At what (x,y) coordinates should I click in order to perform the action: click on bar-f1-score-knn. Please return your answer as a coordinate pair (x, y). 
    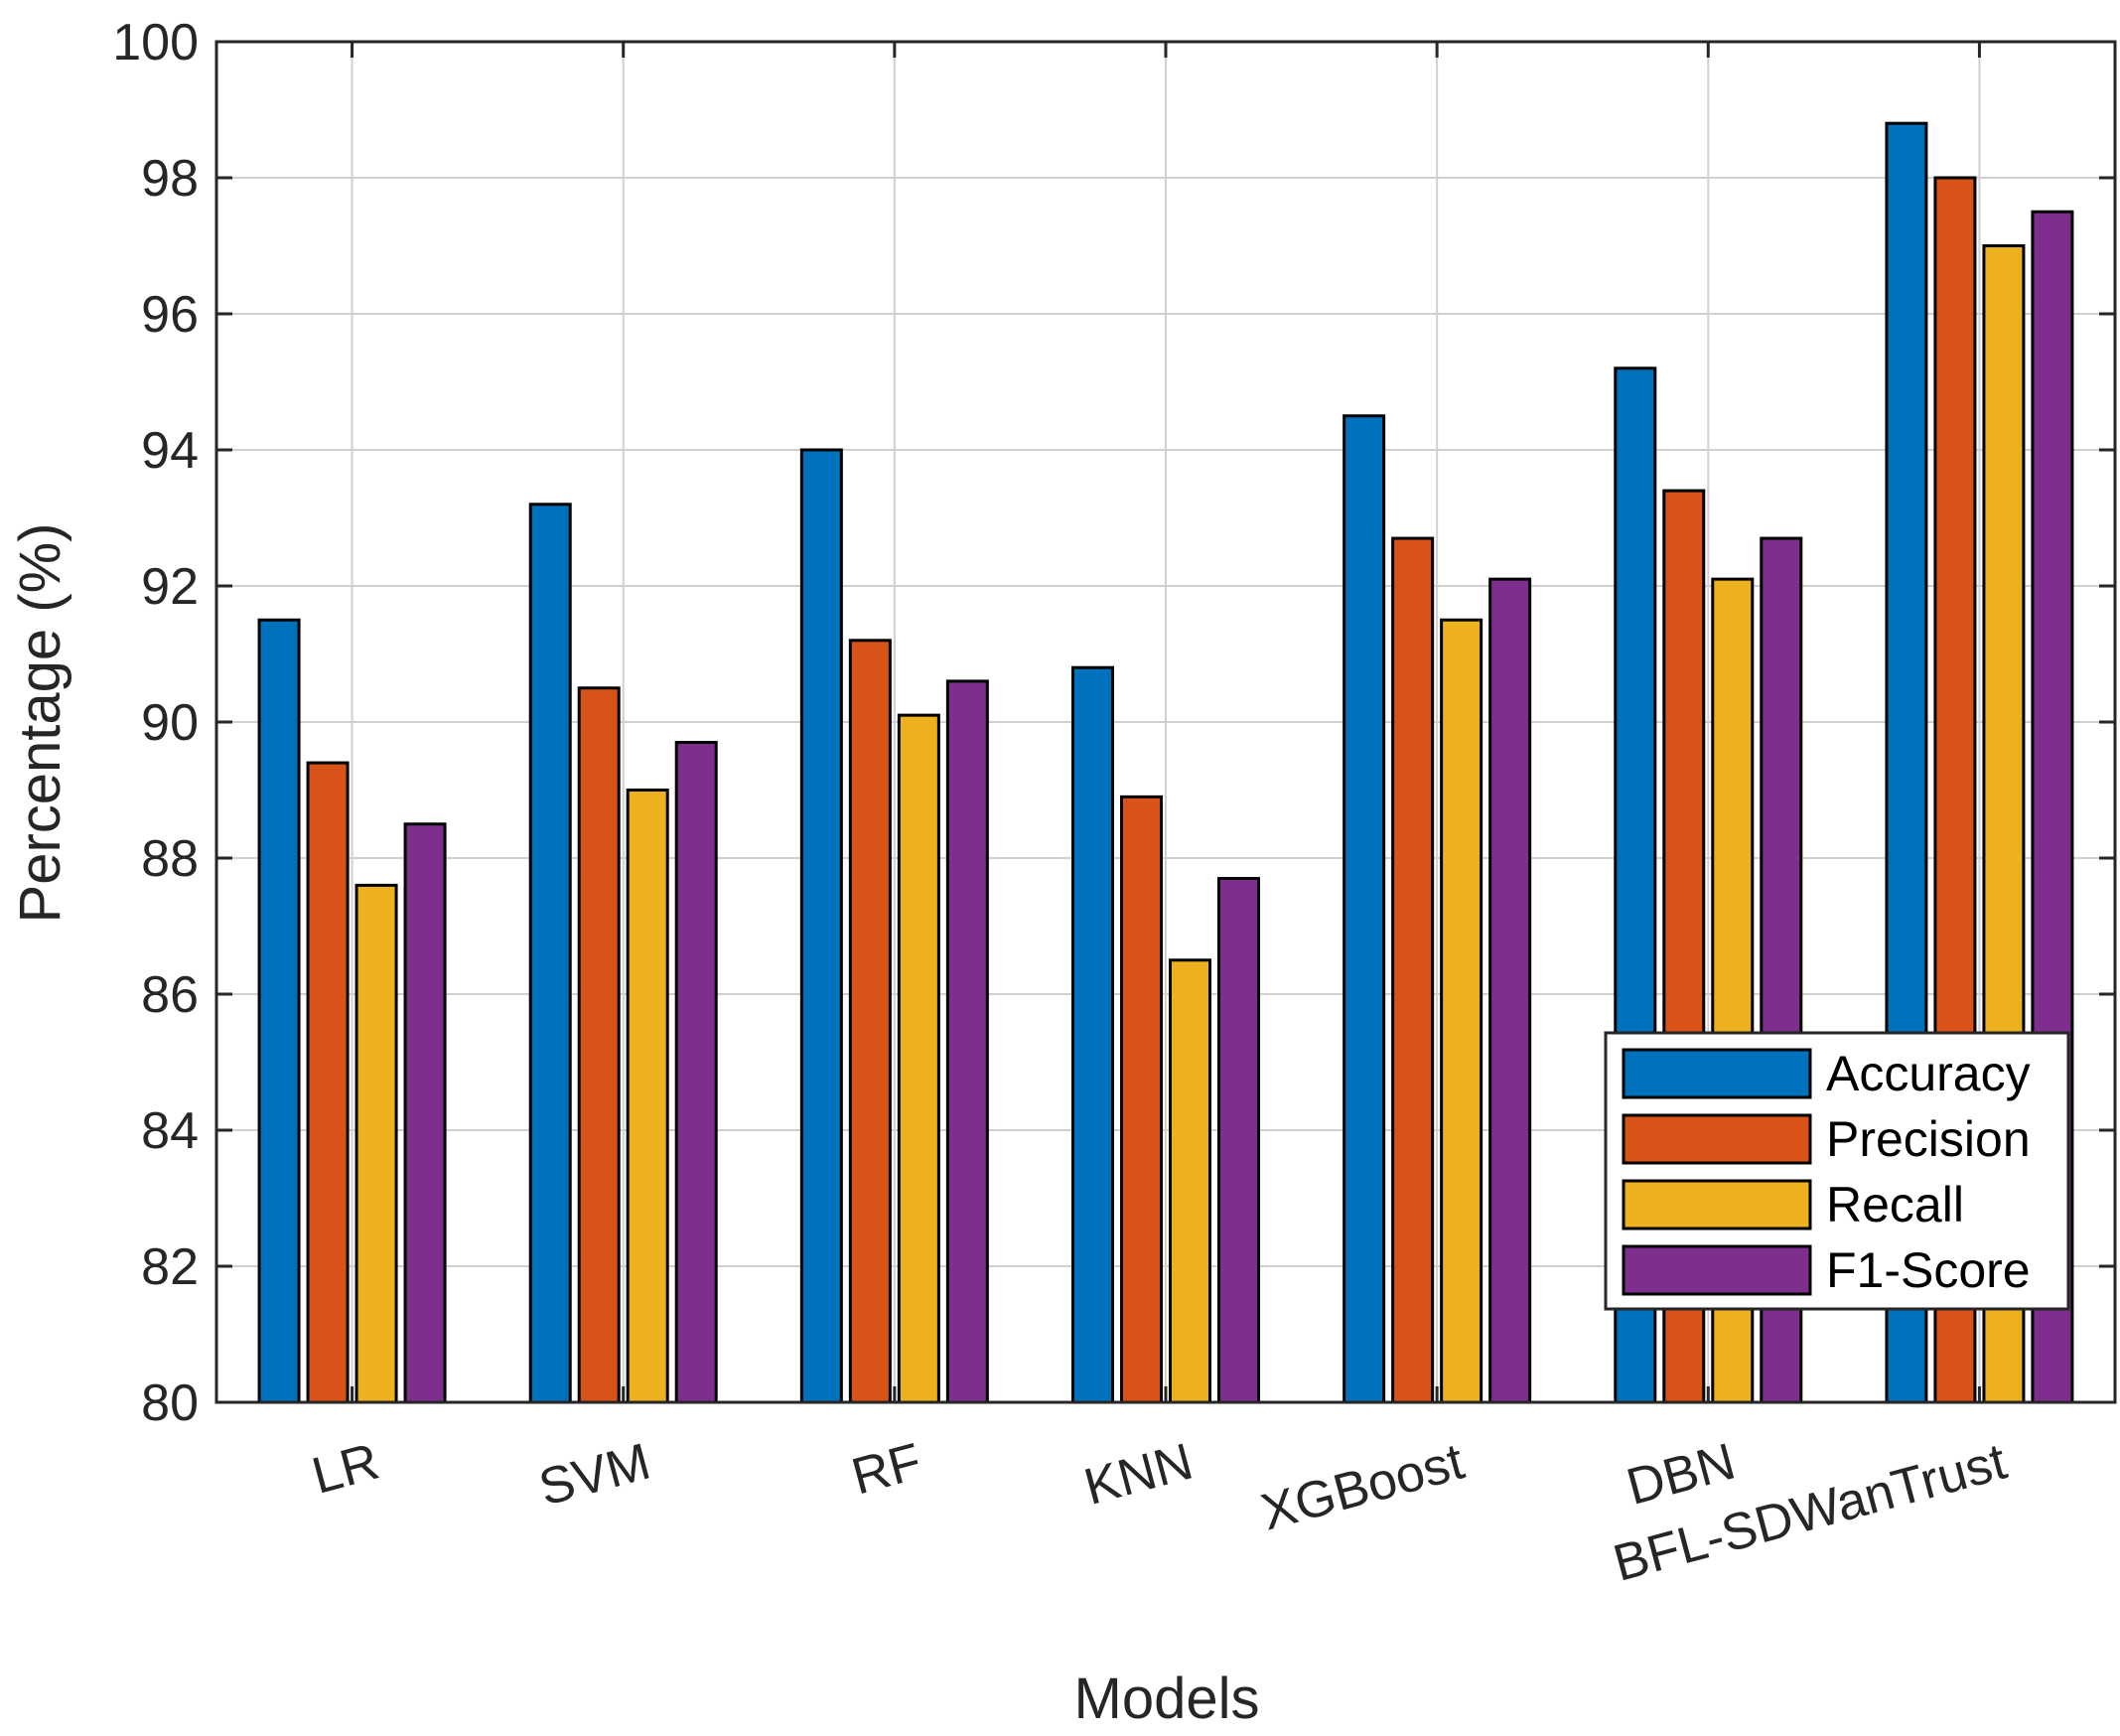
    Looking at the image, I should click on (1238, 1141).